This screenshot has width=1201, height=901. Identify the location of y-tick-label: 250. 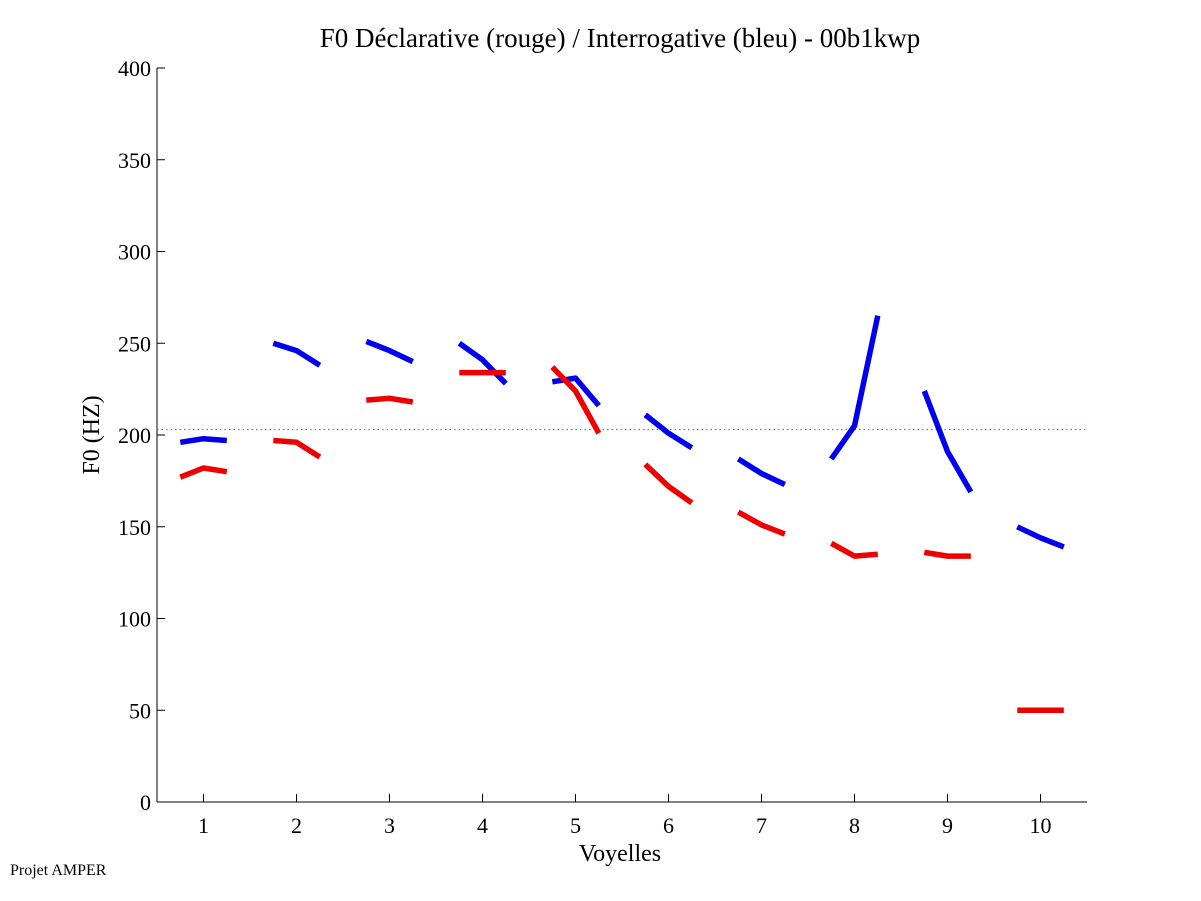
(134, 343).